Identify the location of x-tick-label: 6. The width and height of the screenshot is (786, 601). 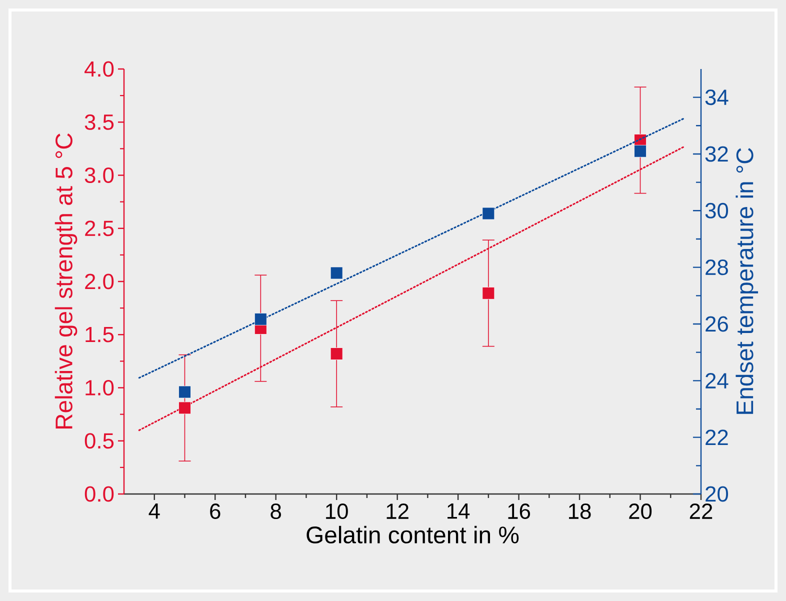
(215, 512).